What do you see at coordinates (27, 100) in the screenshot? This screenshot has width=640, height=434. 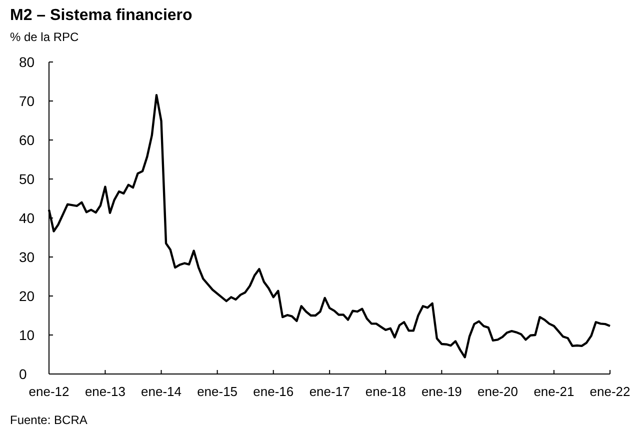 I see `y-tick-label: 70` at bounding box center [27, 100].